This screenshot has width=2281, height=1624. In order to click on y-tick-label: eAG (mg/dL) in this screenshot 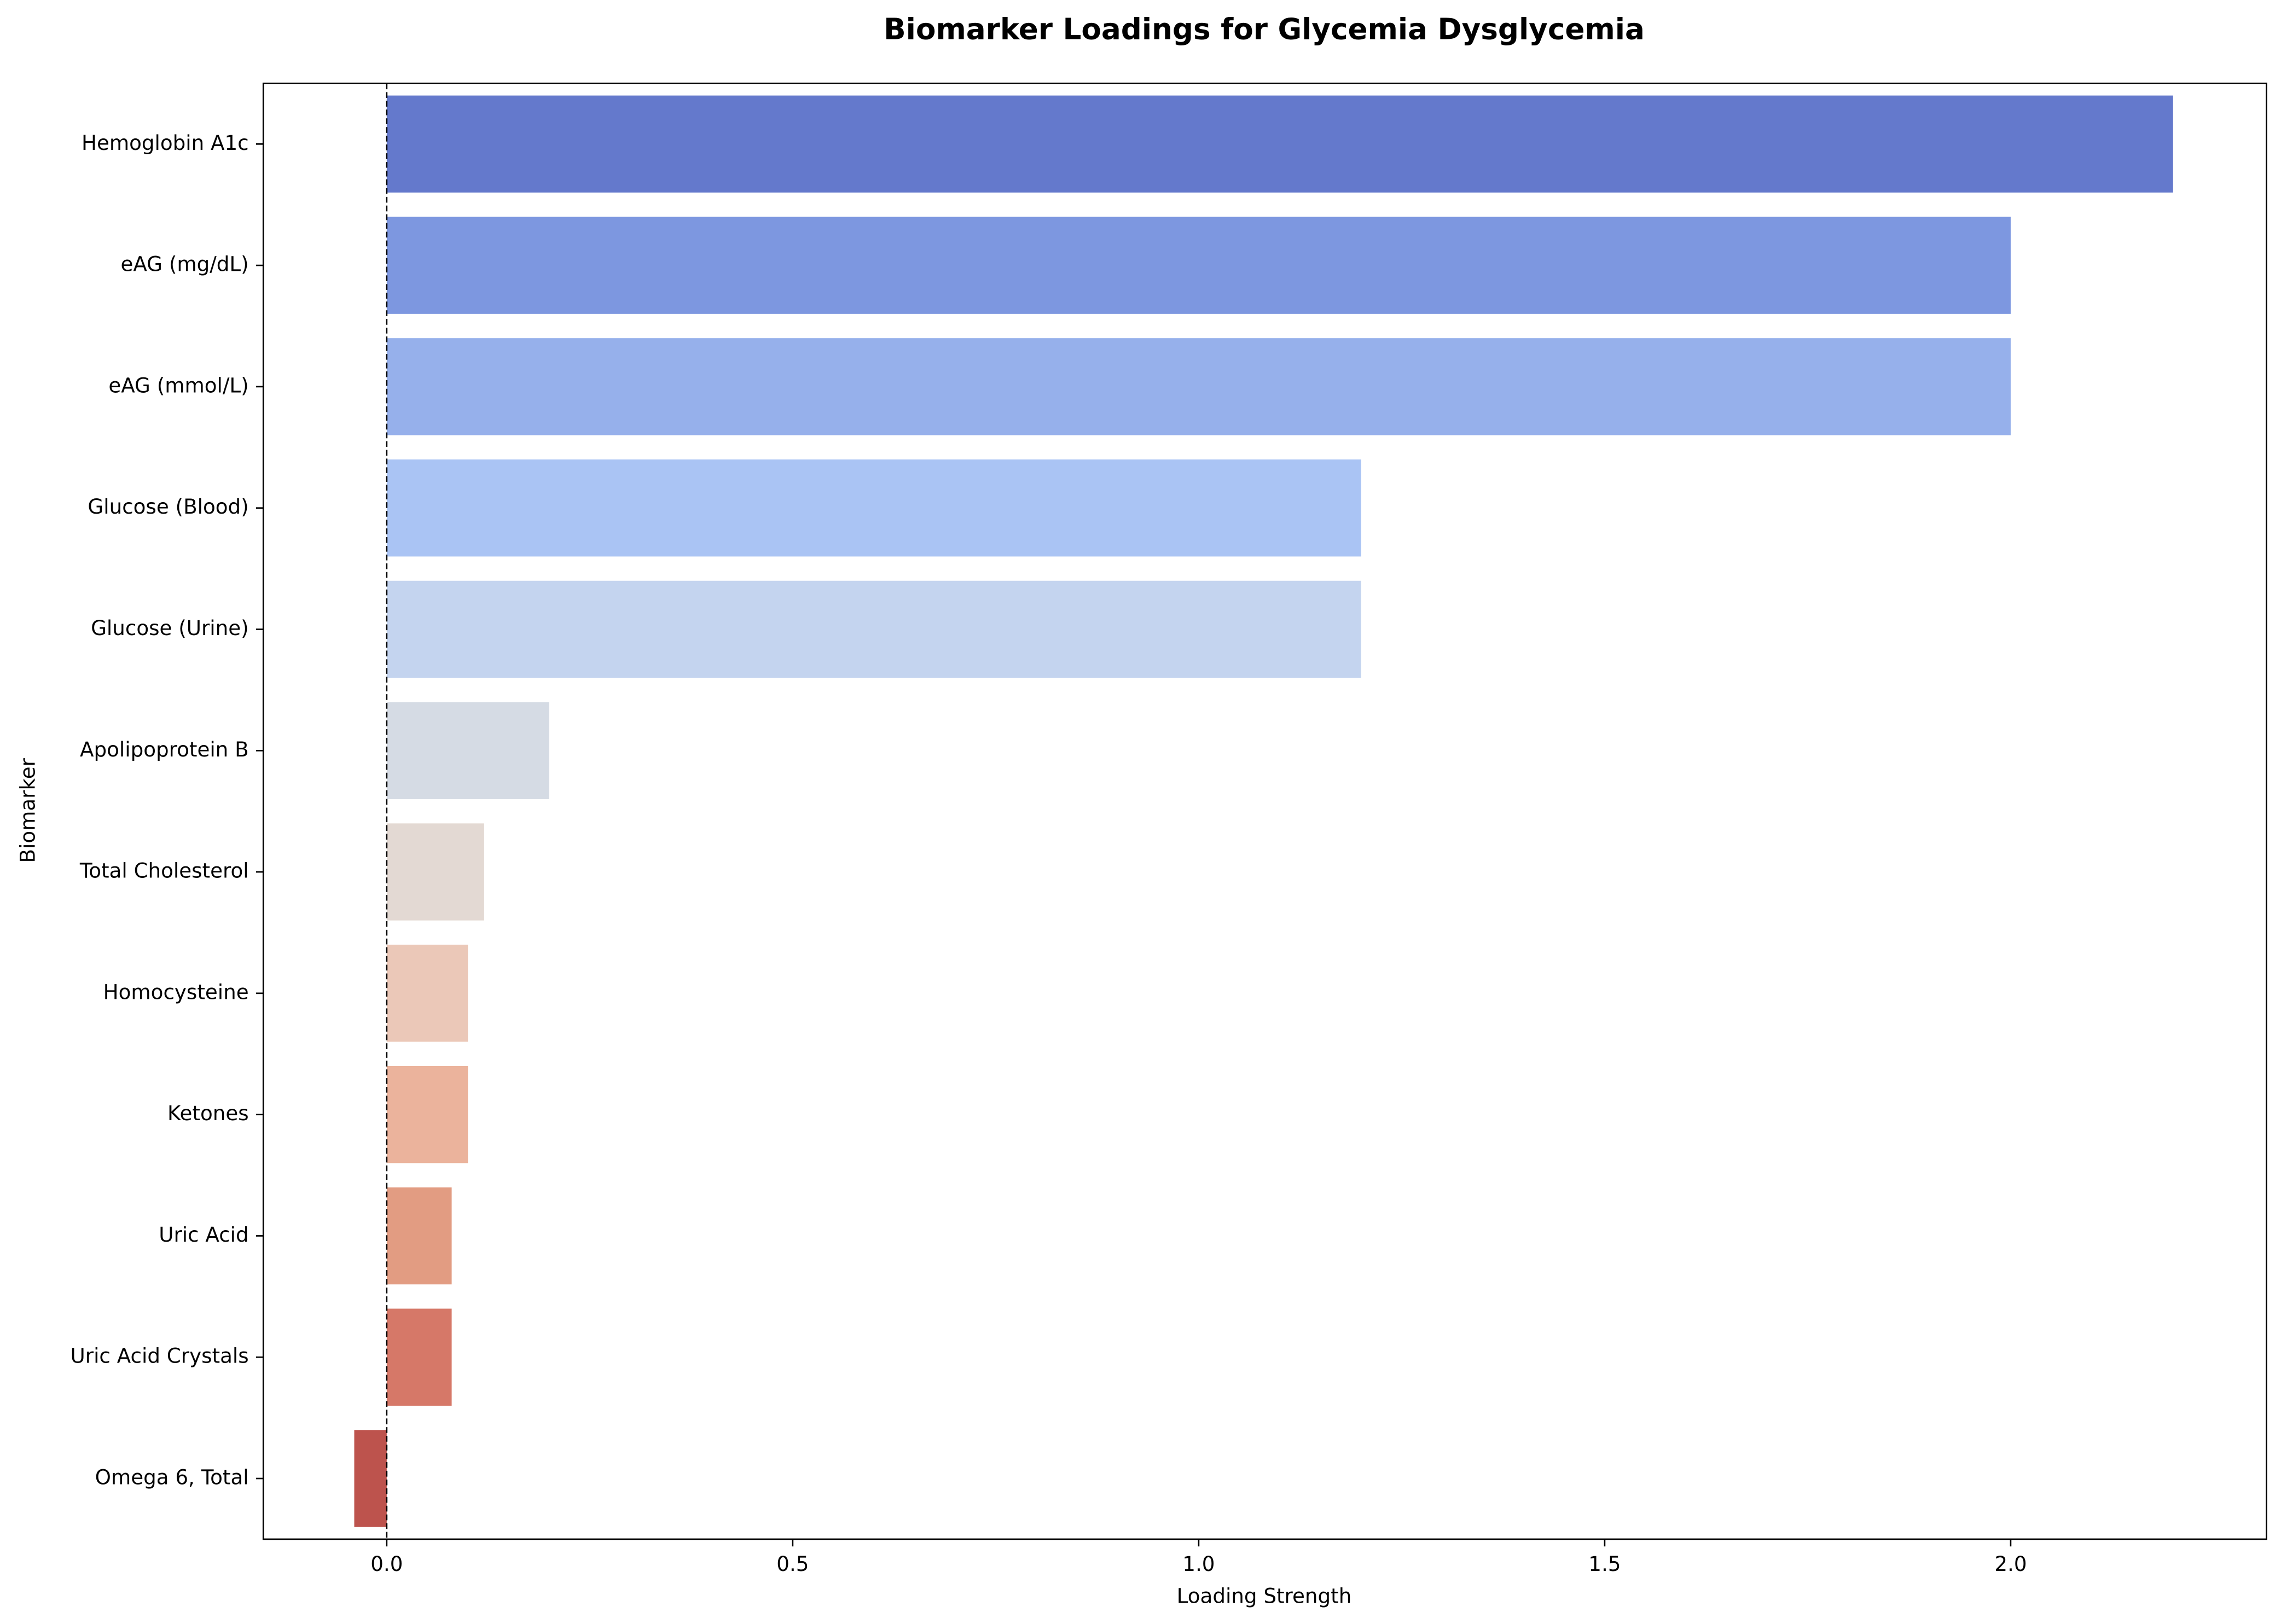, I will do `click(184, 264)`.